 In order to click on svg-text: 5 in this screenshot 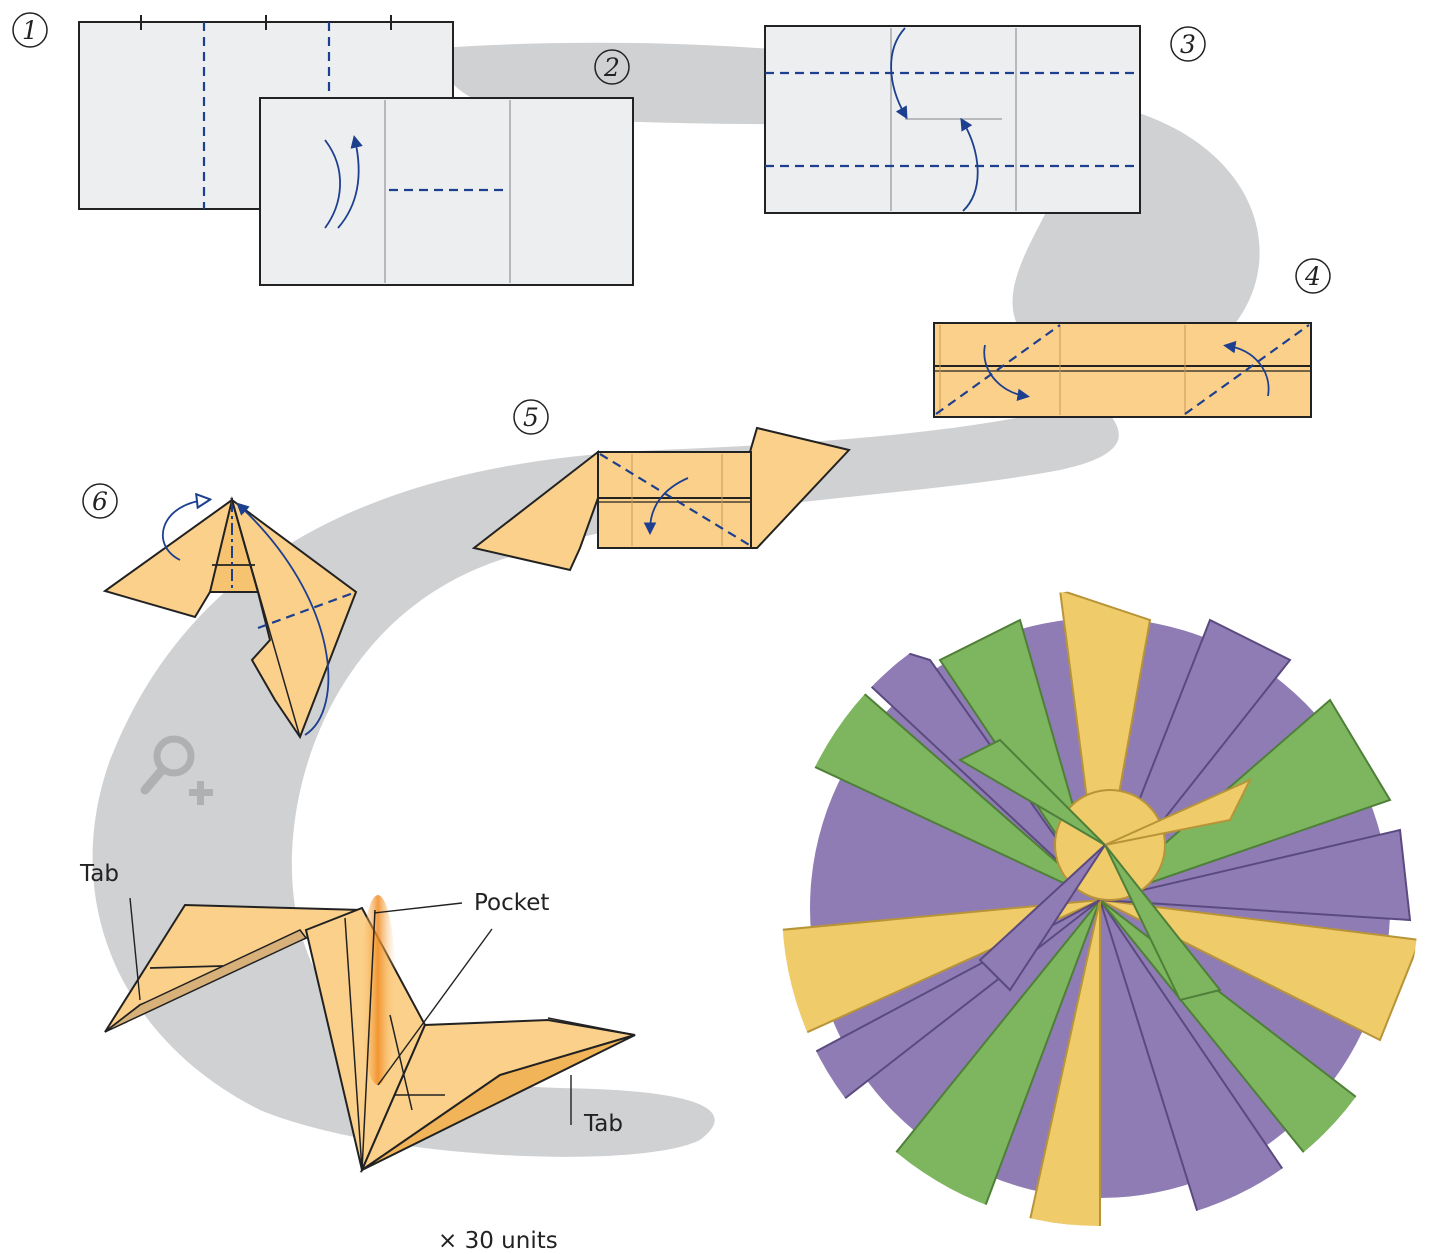, I will do `click(531, 417)`.